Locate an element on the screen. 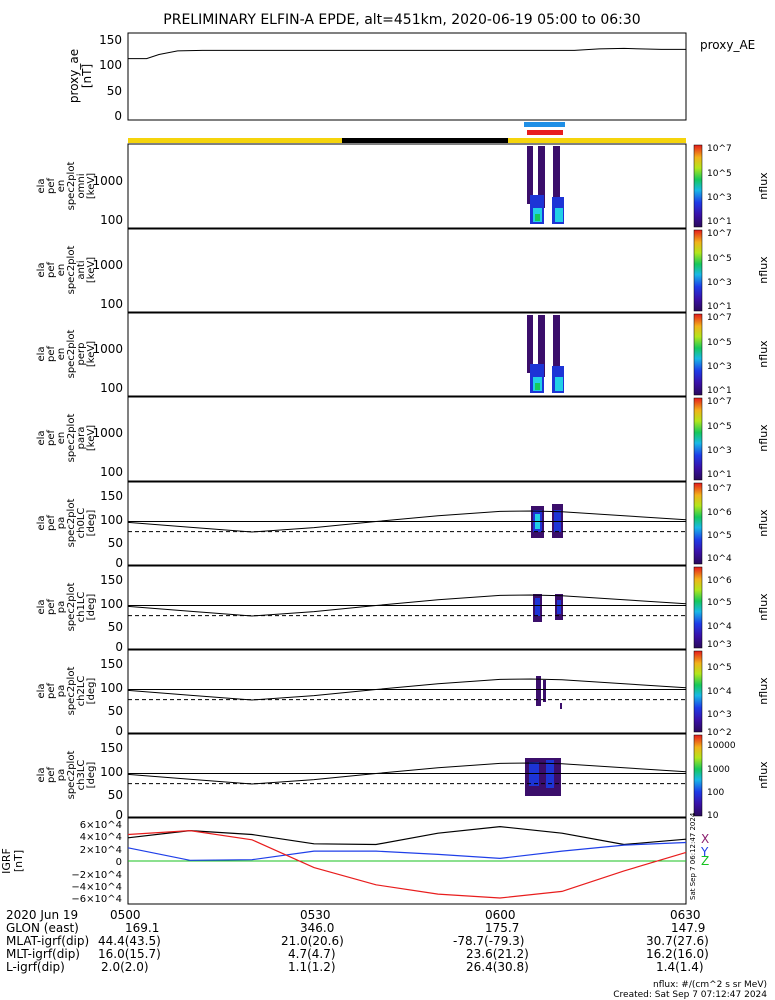 The height and width of the screenshot is (1000, 775). igrf-label-x: X is located at coordinates (705, 839).